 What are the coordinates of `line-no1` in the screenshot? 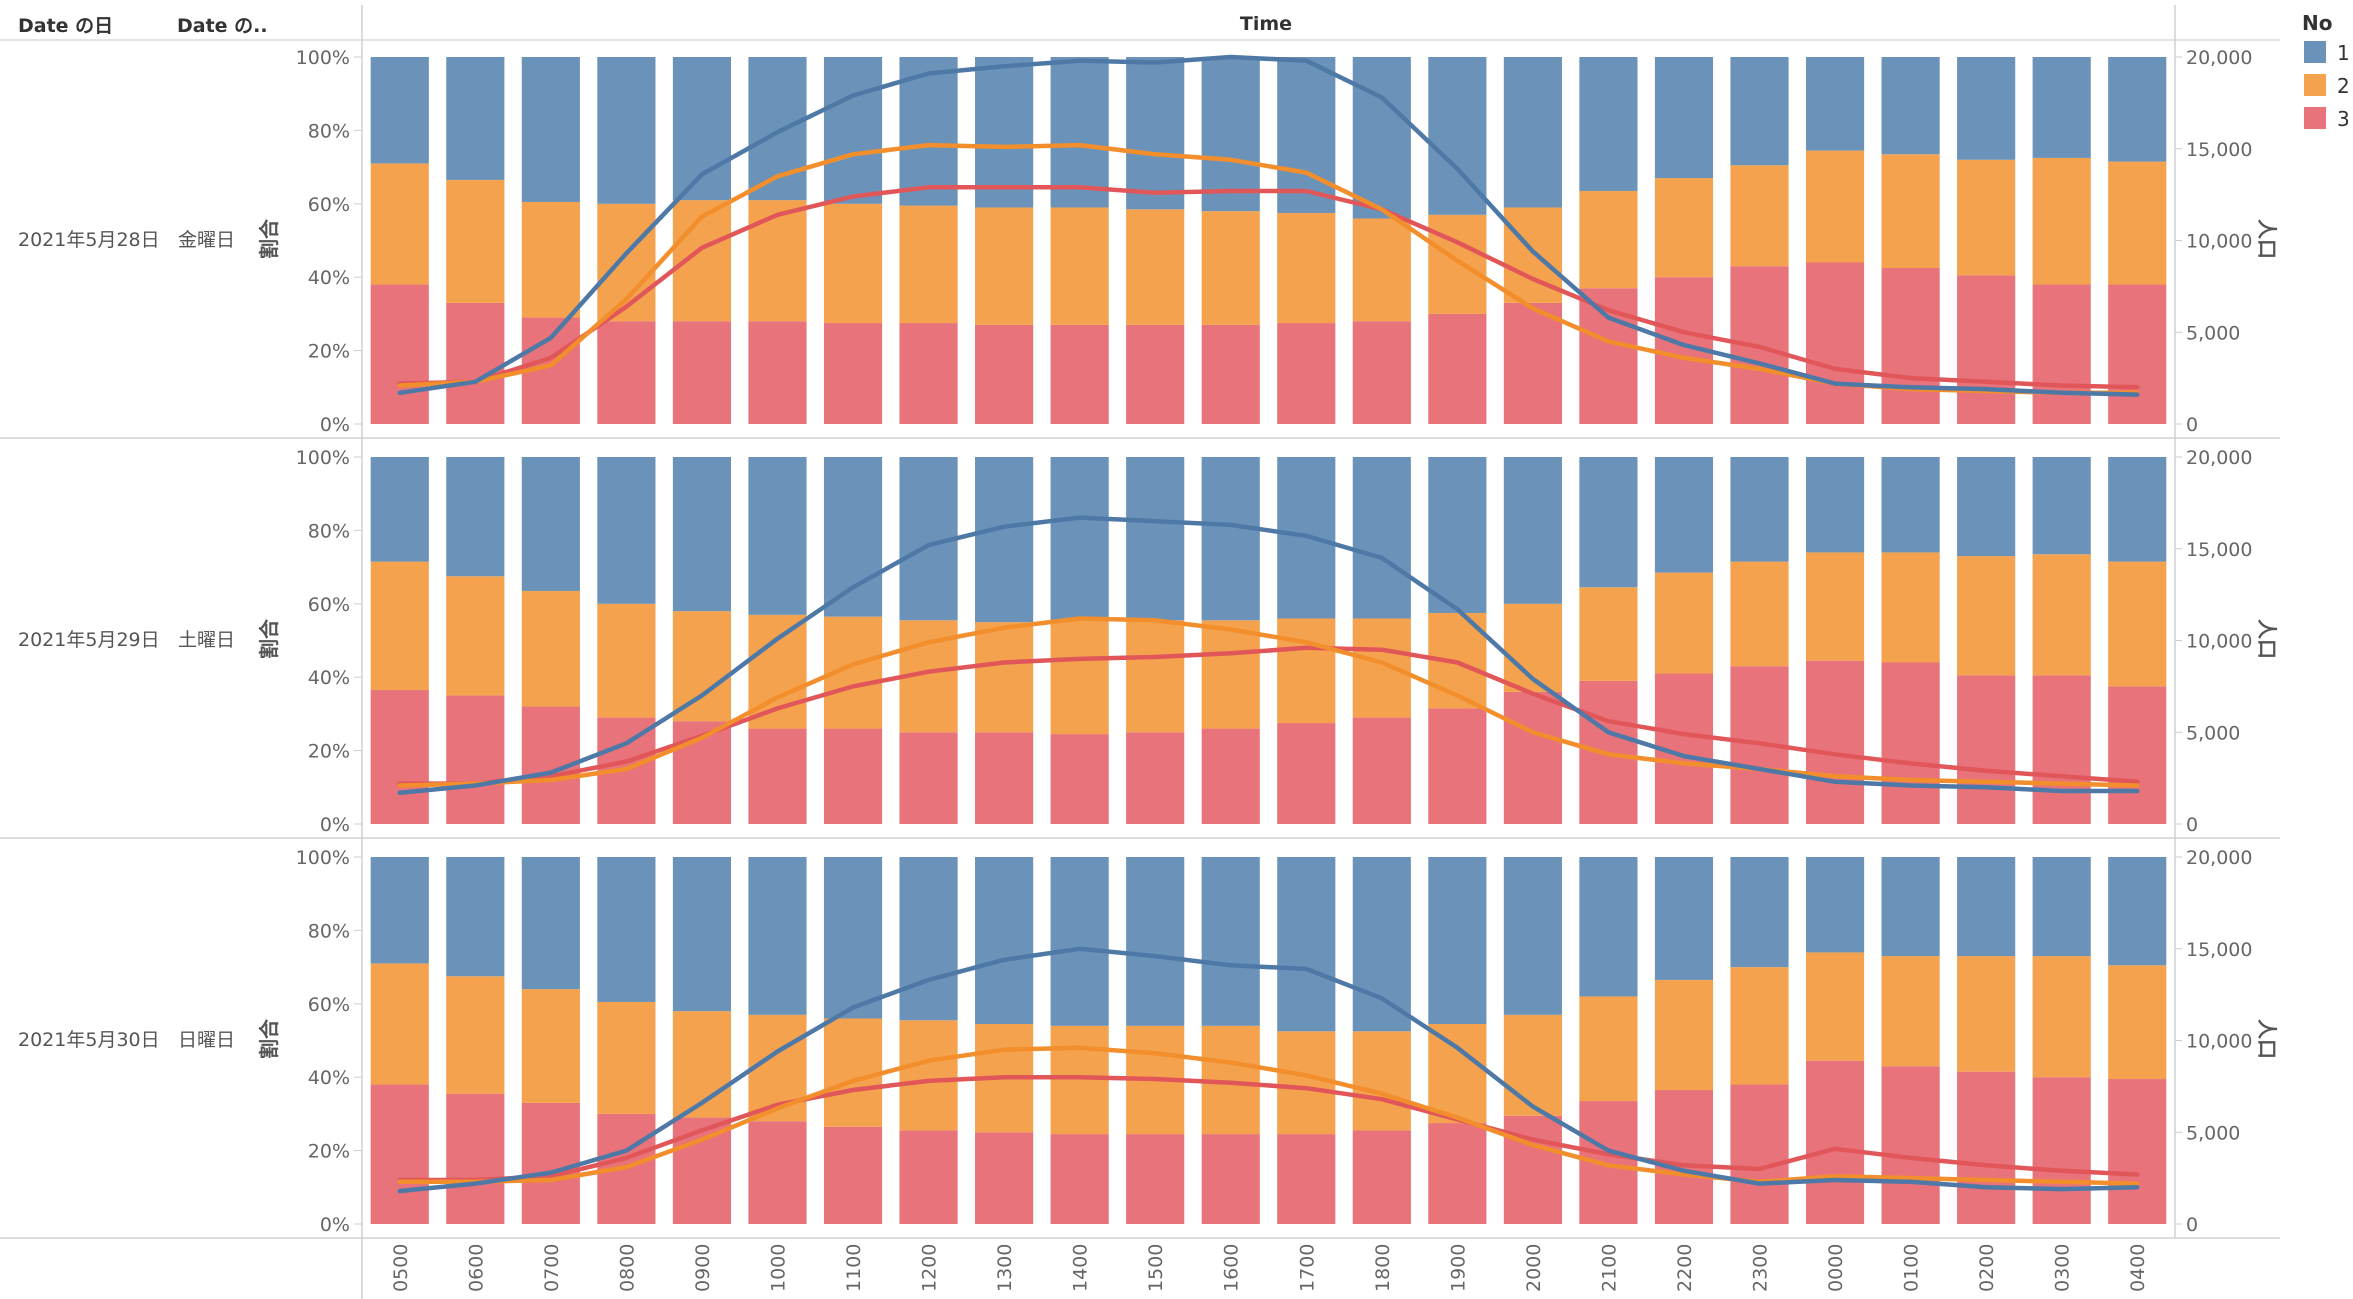 It's located at (1268, 1070).